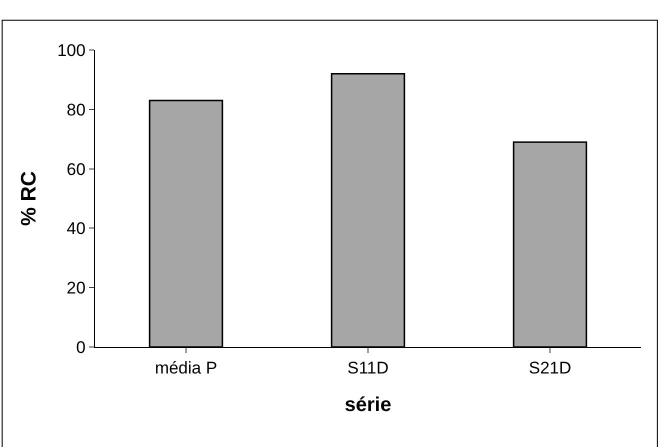  I want to click on y-tick-label: 80, so click(76, 110).